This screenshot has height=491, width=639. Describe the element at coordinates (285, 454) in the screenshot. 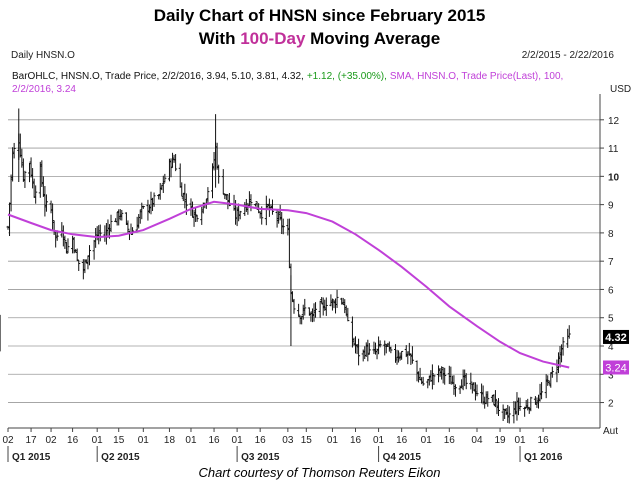

I see `quarter-labels: Q1 2015 Q2 2015 Q3 2015 Q4 2015 Q1 2016` at that location.